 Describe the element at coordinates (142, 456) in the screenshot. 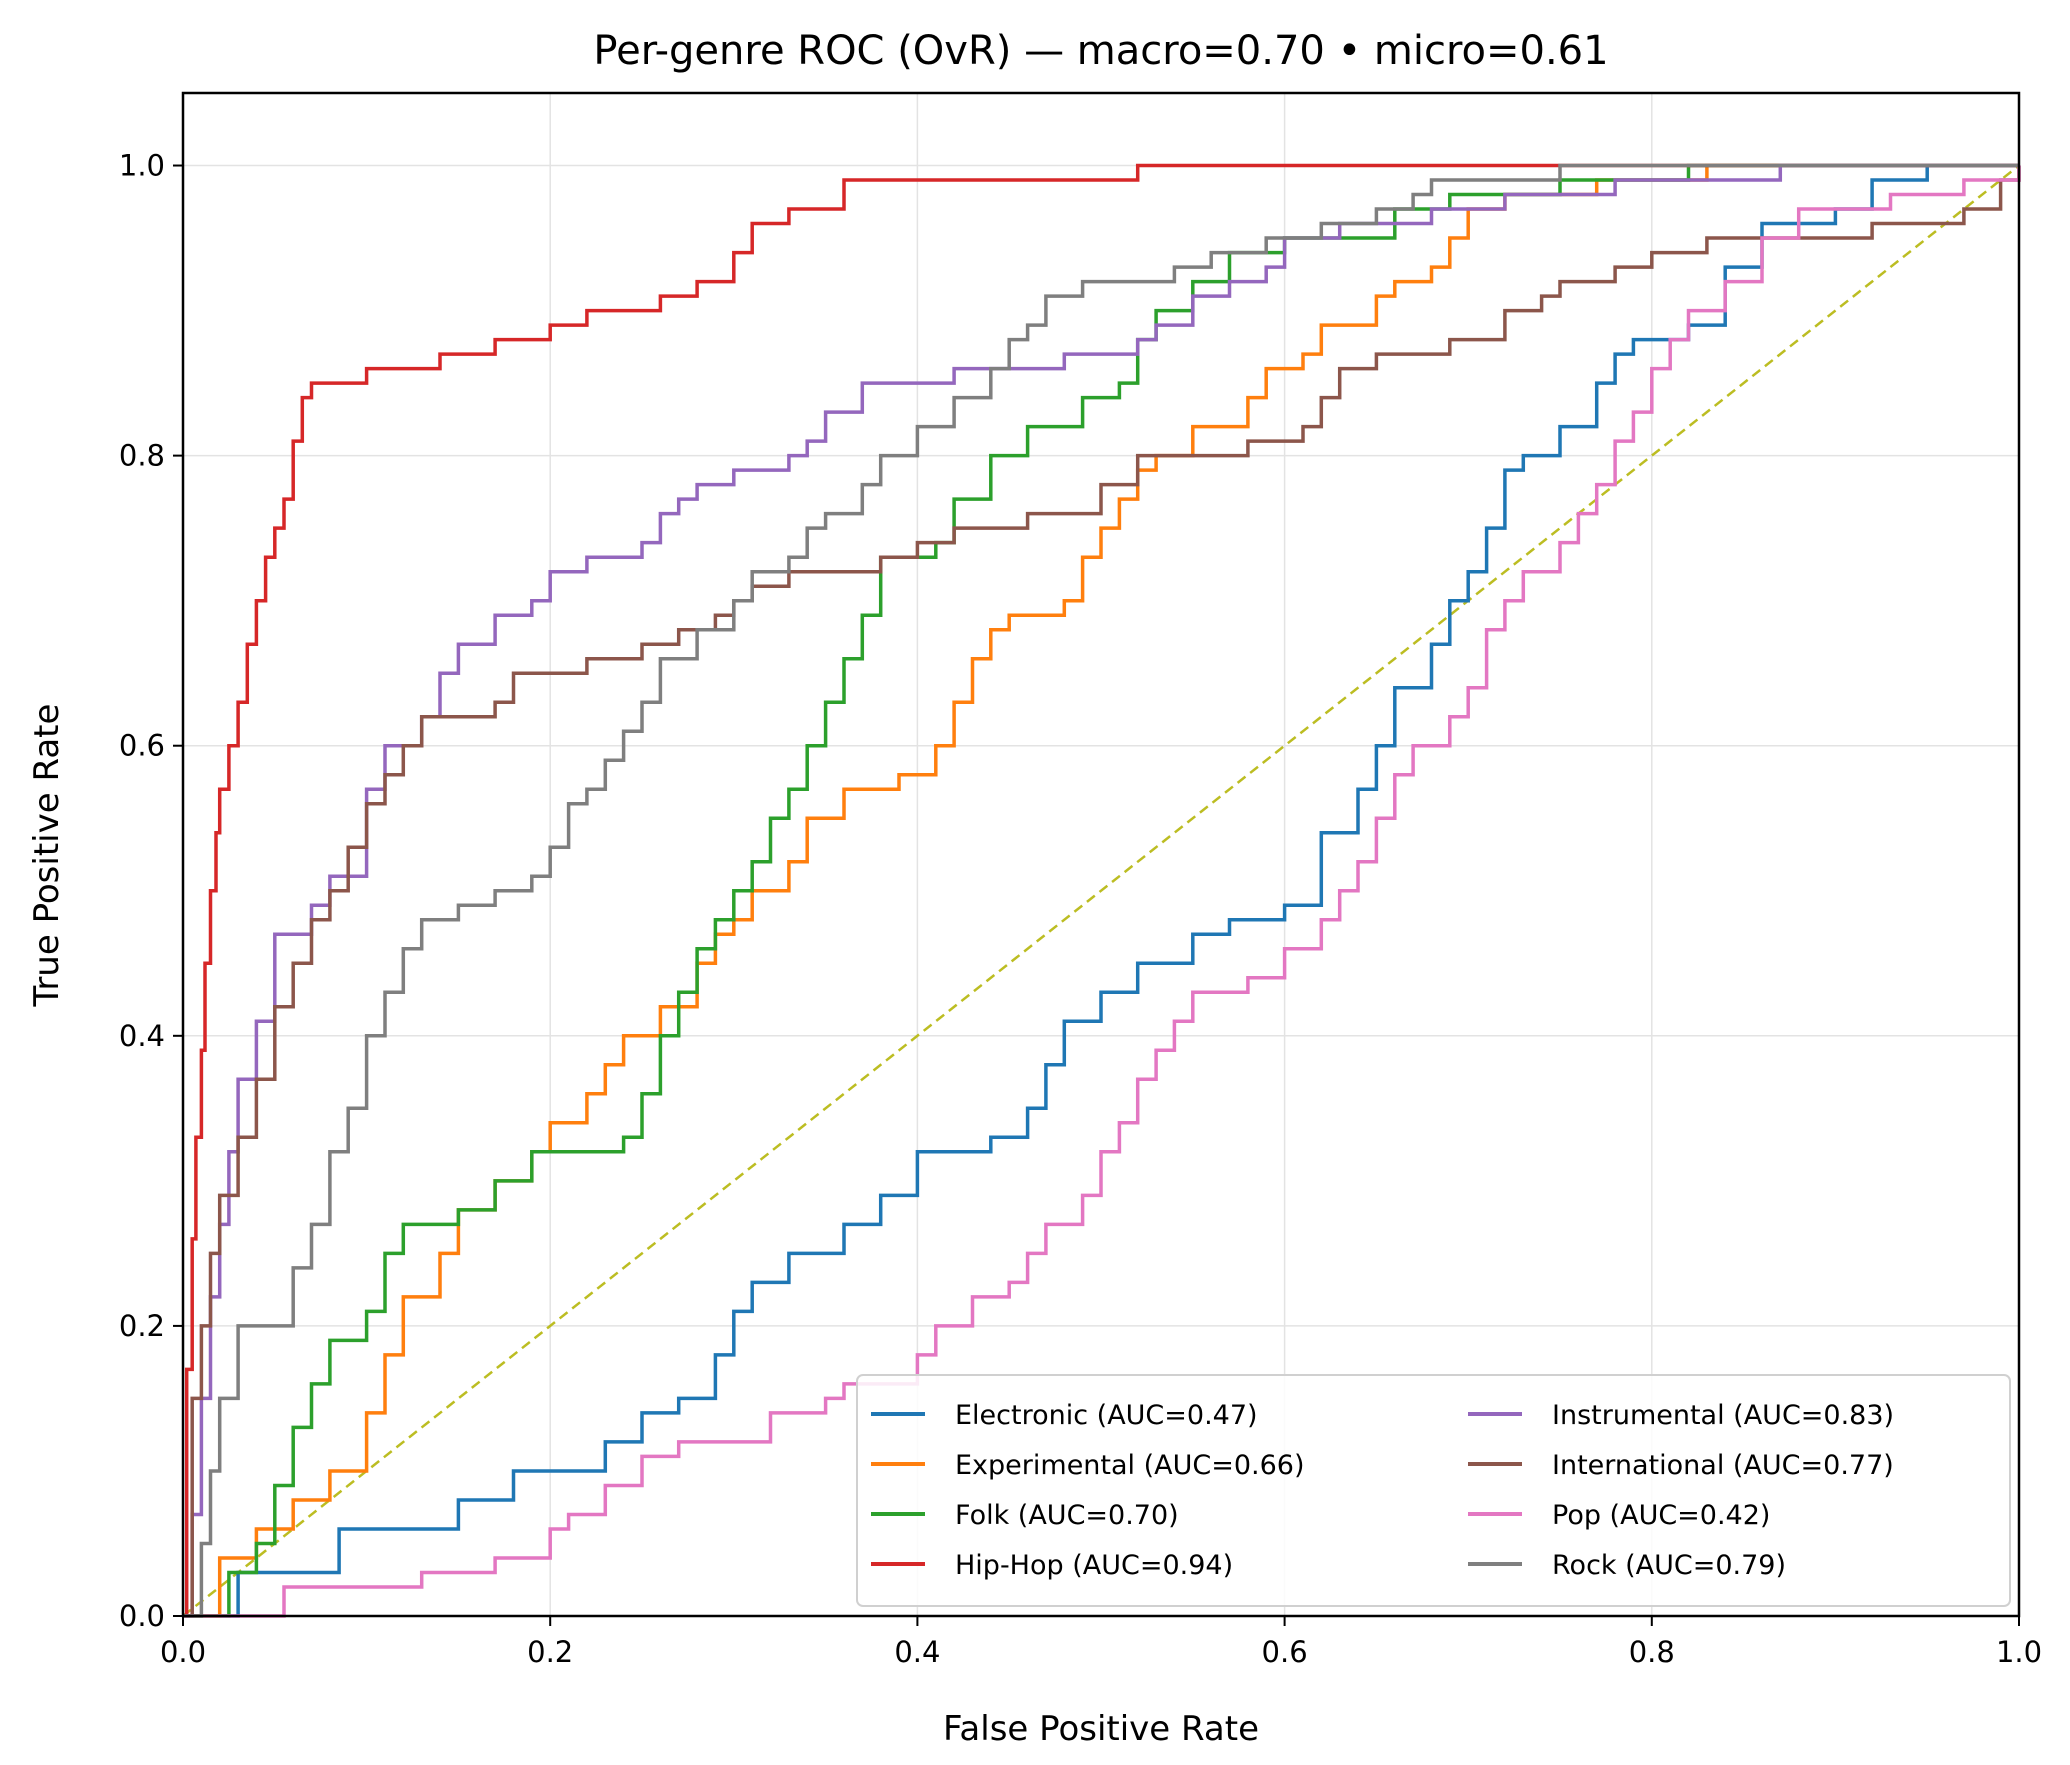

I see `y-tick-label: 0.8` at that location.